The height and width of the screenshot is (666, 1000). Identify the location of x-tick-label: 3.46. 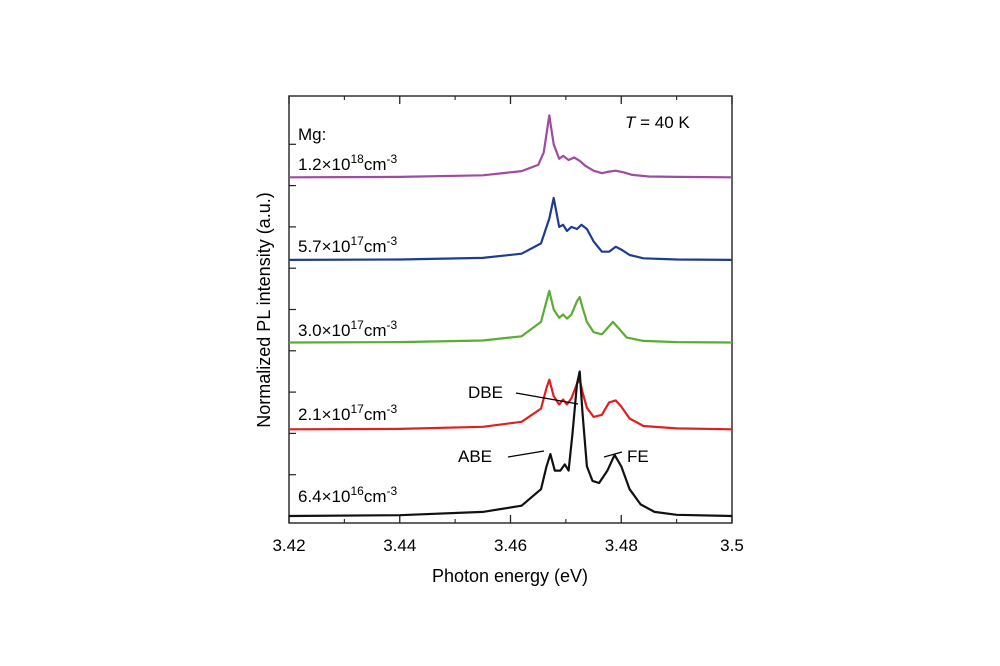
(510, 545).